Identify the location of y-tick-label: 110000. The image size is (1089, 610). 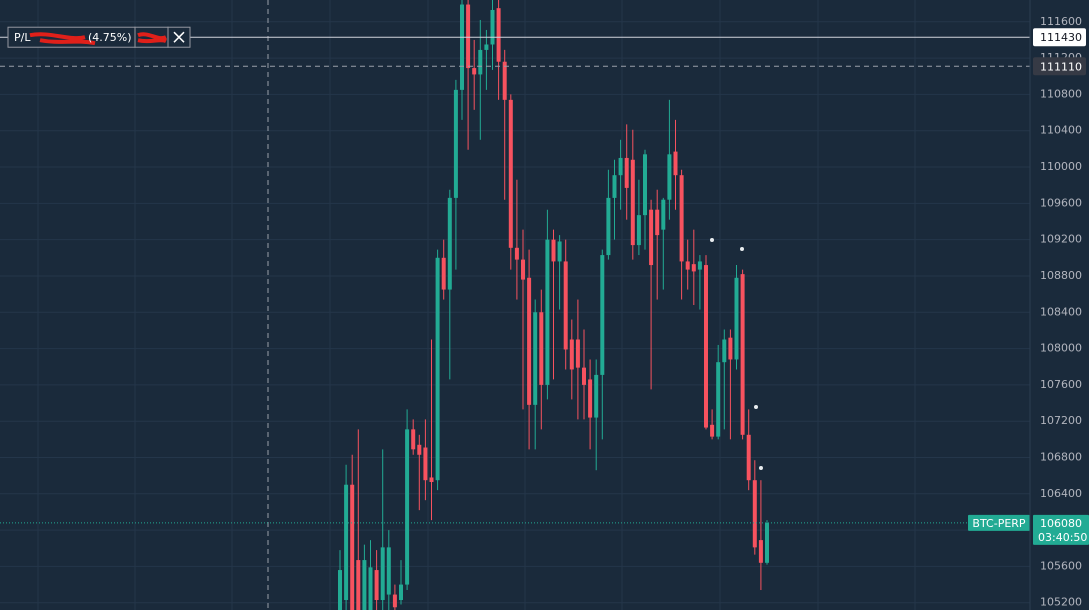
(1061, 166).